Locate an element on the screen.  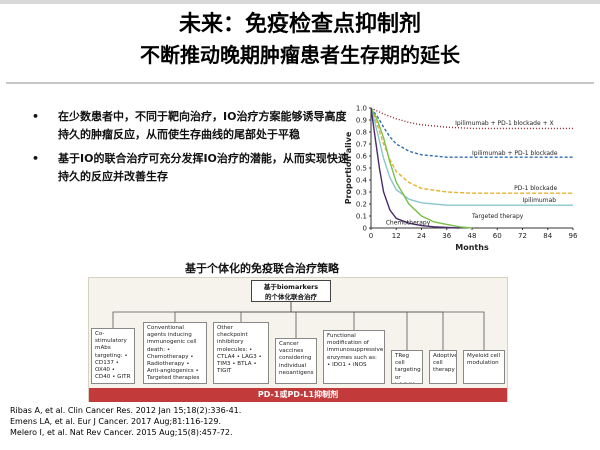
slide-title: 未来：免疫检查点抑制剂 不断推动晚期肿瘤患者生存期的延长 is located at coordinates (300, 40).